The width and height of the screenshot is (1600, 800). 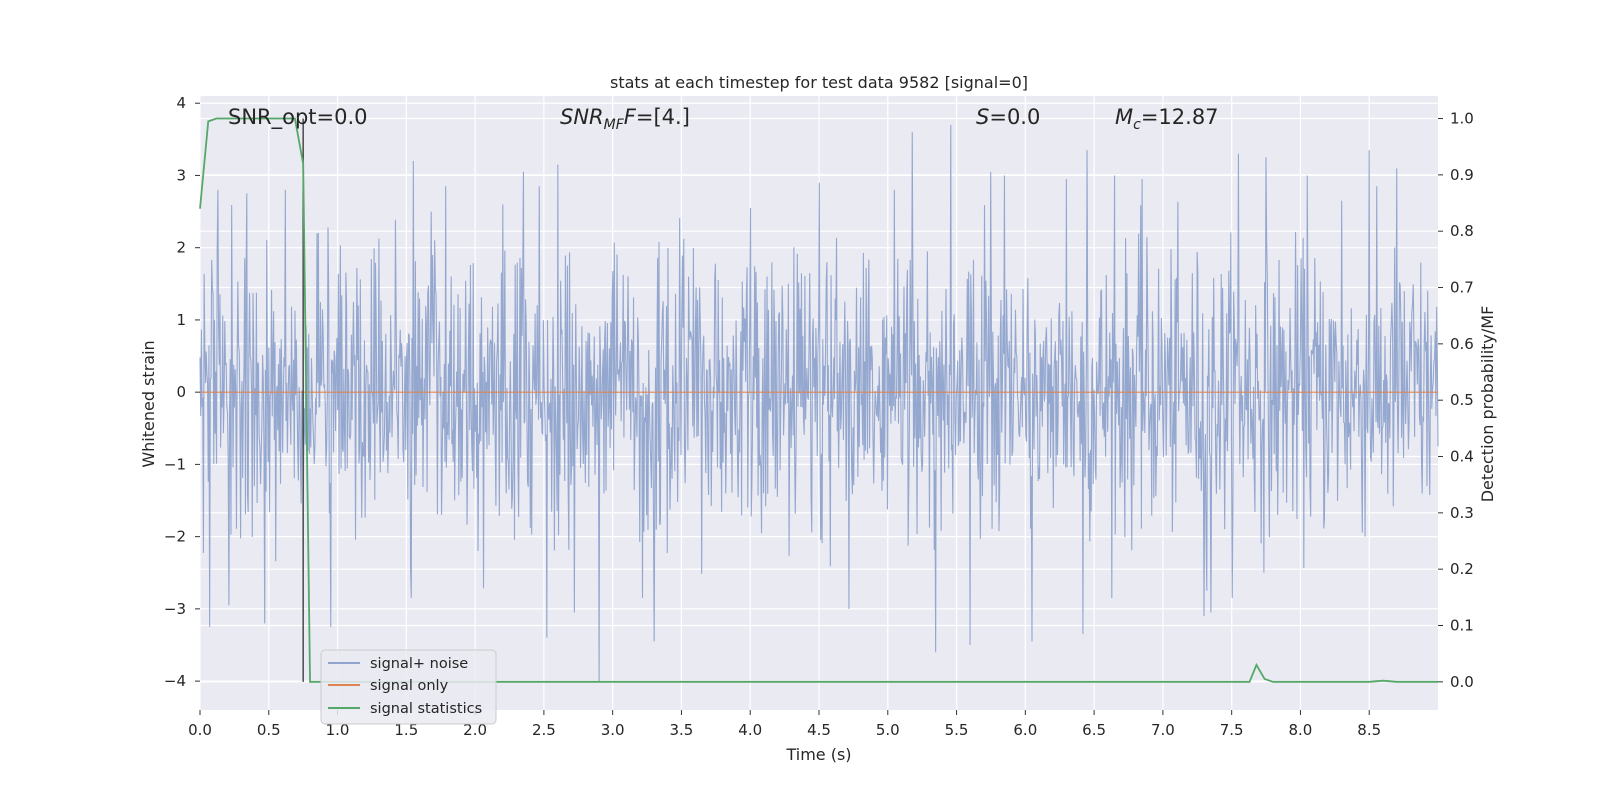 What do you see at coordinates (406, 730) in the screenshot?
I see `x-tick-label-3: 1.5` at bounding box center [406, 730].